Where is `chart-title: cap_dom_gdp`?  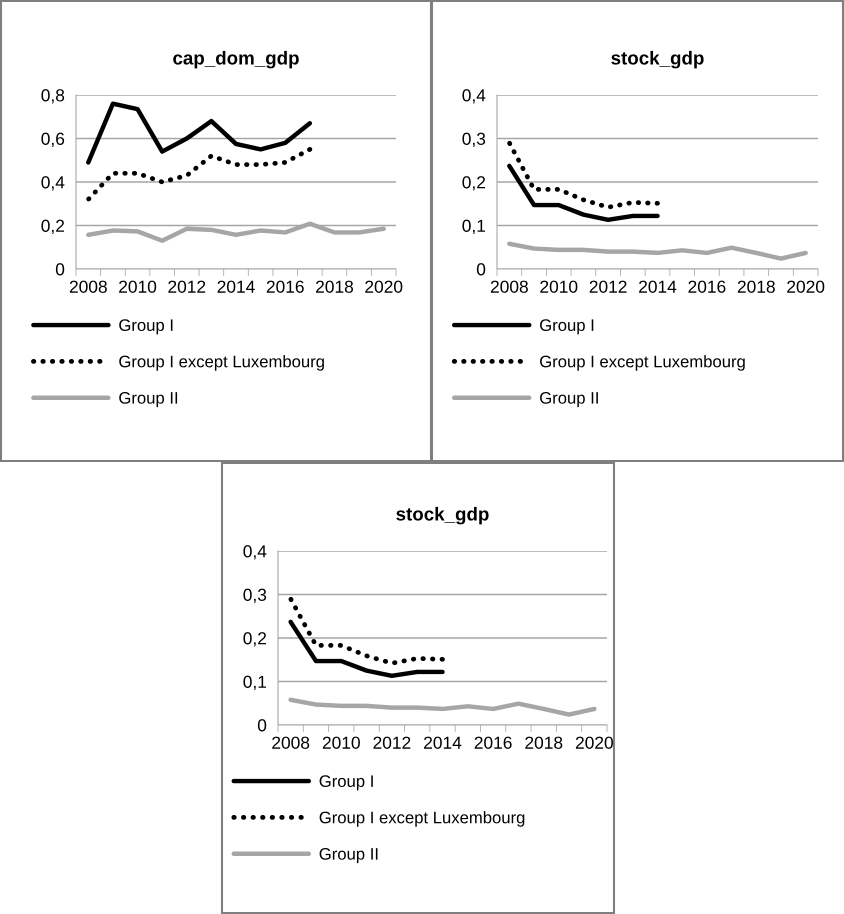 chart-title: cap_dom_gdp is located at coordinates (236, 59).